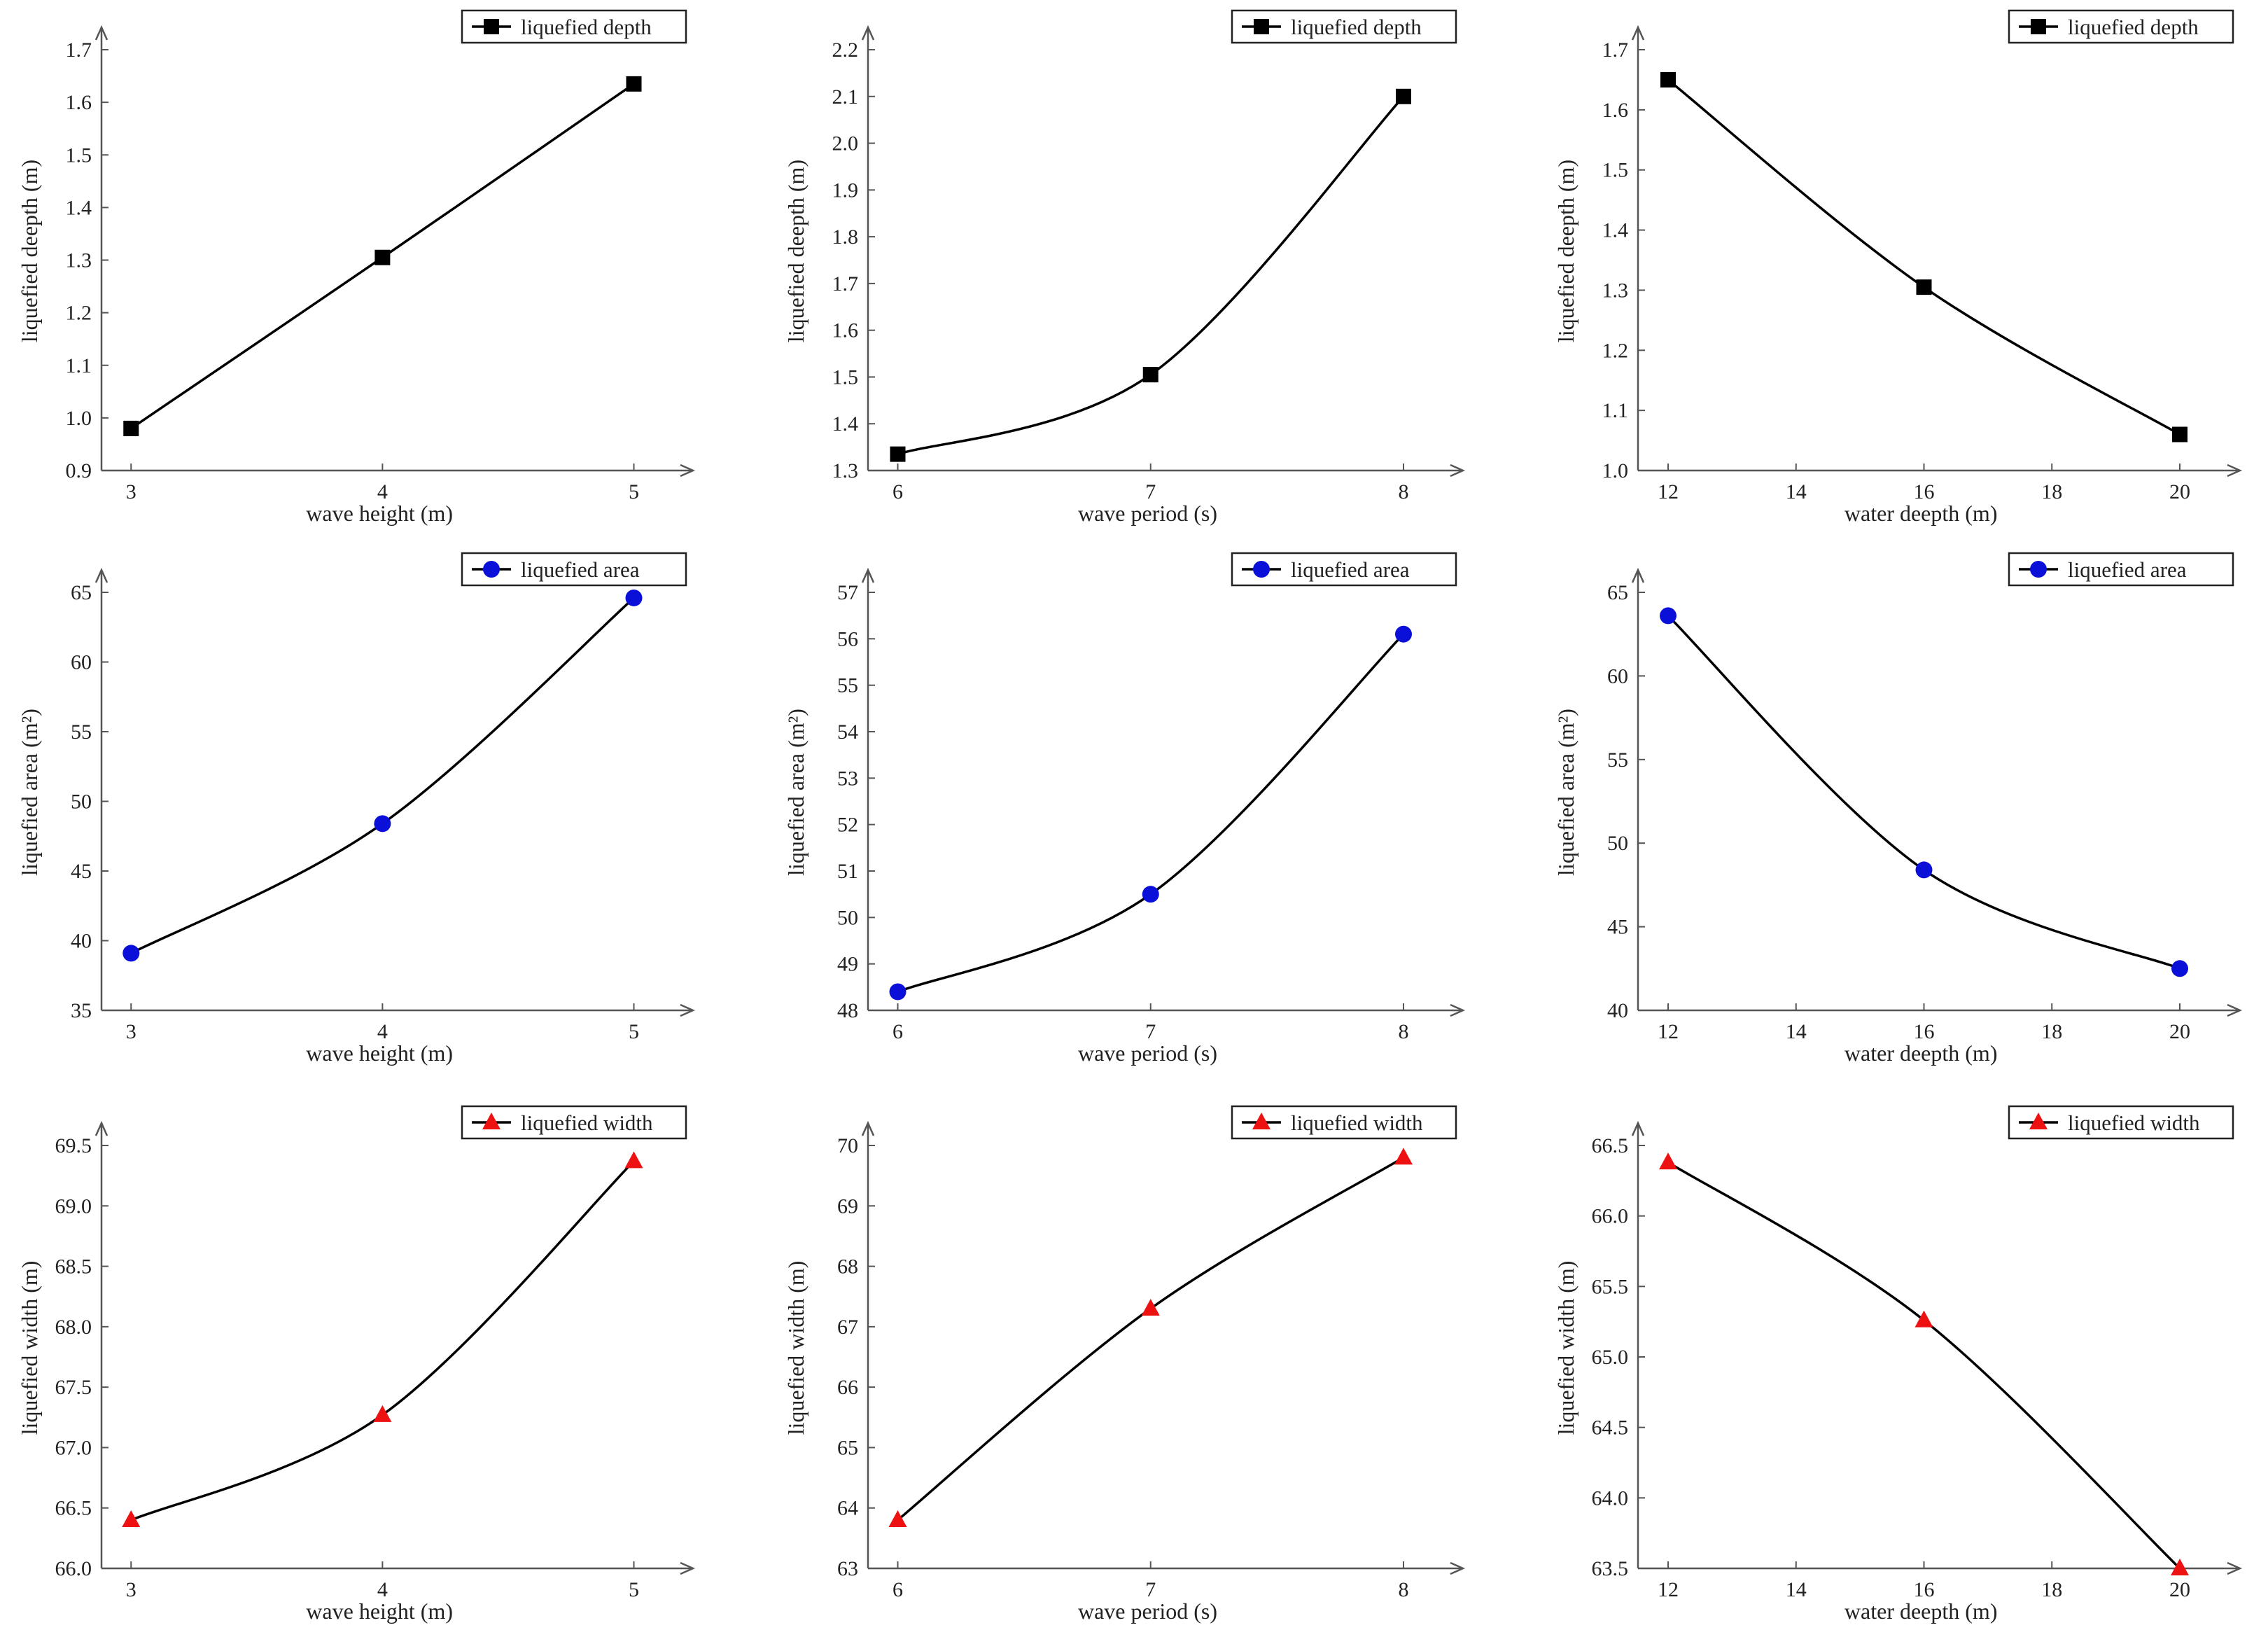 Image resolution: width=2268 pixels, height=1644 pixels. I want to click on y-tick-label: 68.5, so click(73, 1267).